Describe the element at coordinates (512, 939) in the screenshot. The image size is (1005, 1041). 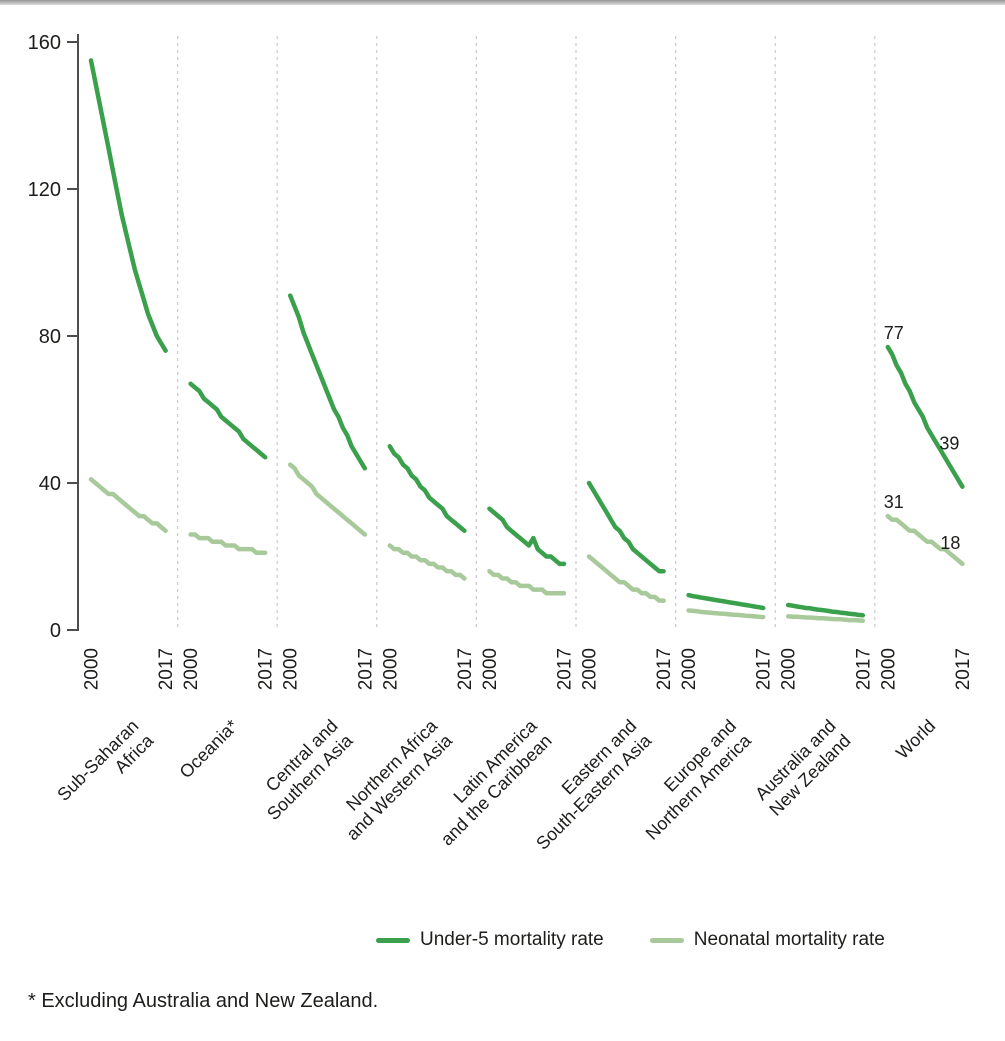
I see `legend-label-under5: Under-5 mortality rate` at that location.